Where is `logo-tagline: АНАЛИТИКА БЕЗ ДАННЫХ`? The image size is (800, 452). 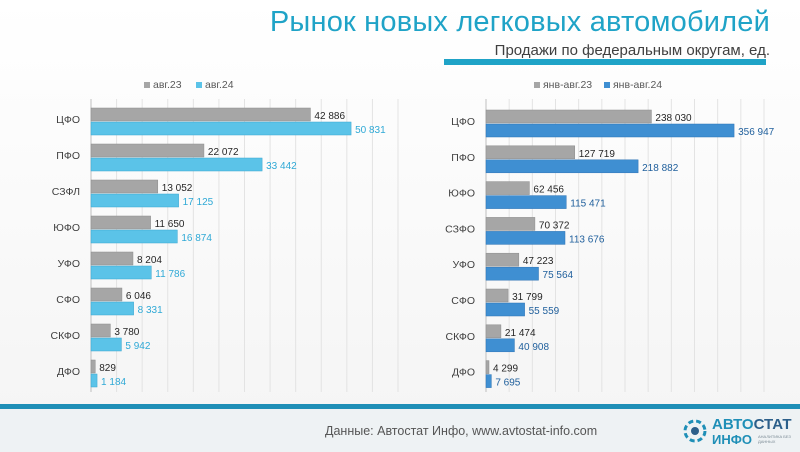 logo-tagline: АНАЛИТИКА БЕЗ ДАННЫХ is located at coordinates (774, 439).